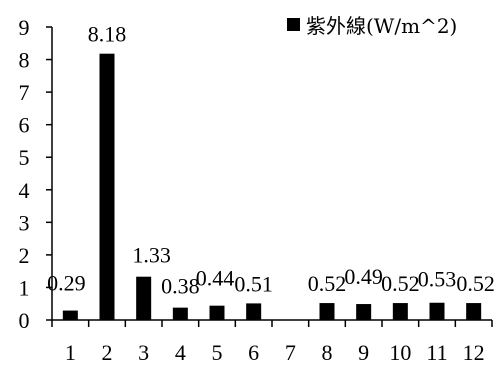 The width and height of the screenshot is (500, 390). I want to click on x-tick-label: 6, so click(253, 352).